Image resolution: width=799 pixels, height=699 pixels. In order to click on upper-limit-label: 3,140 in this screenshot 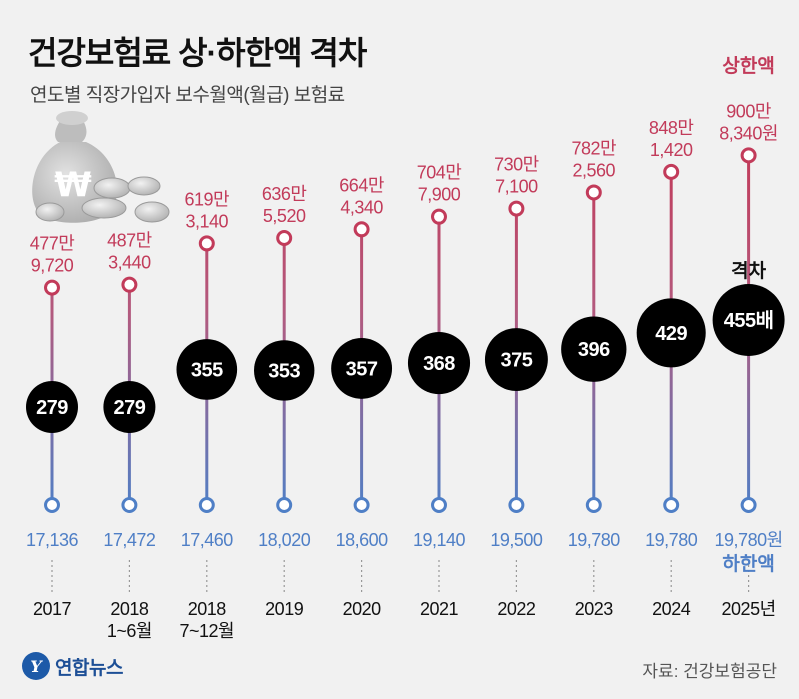, I will do `click(207, 221)`.